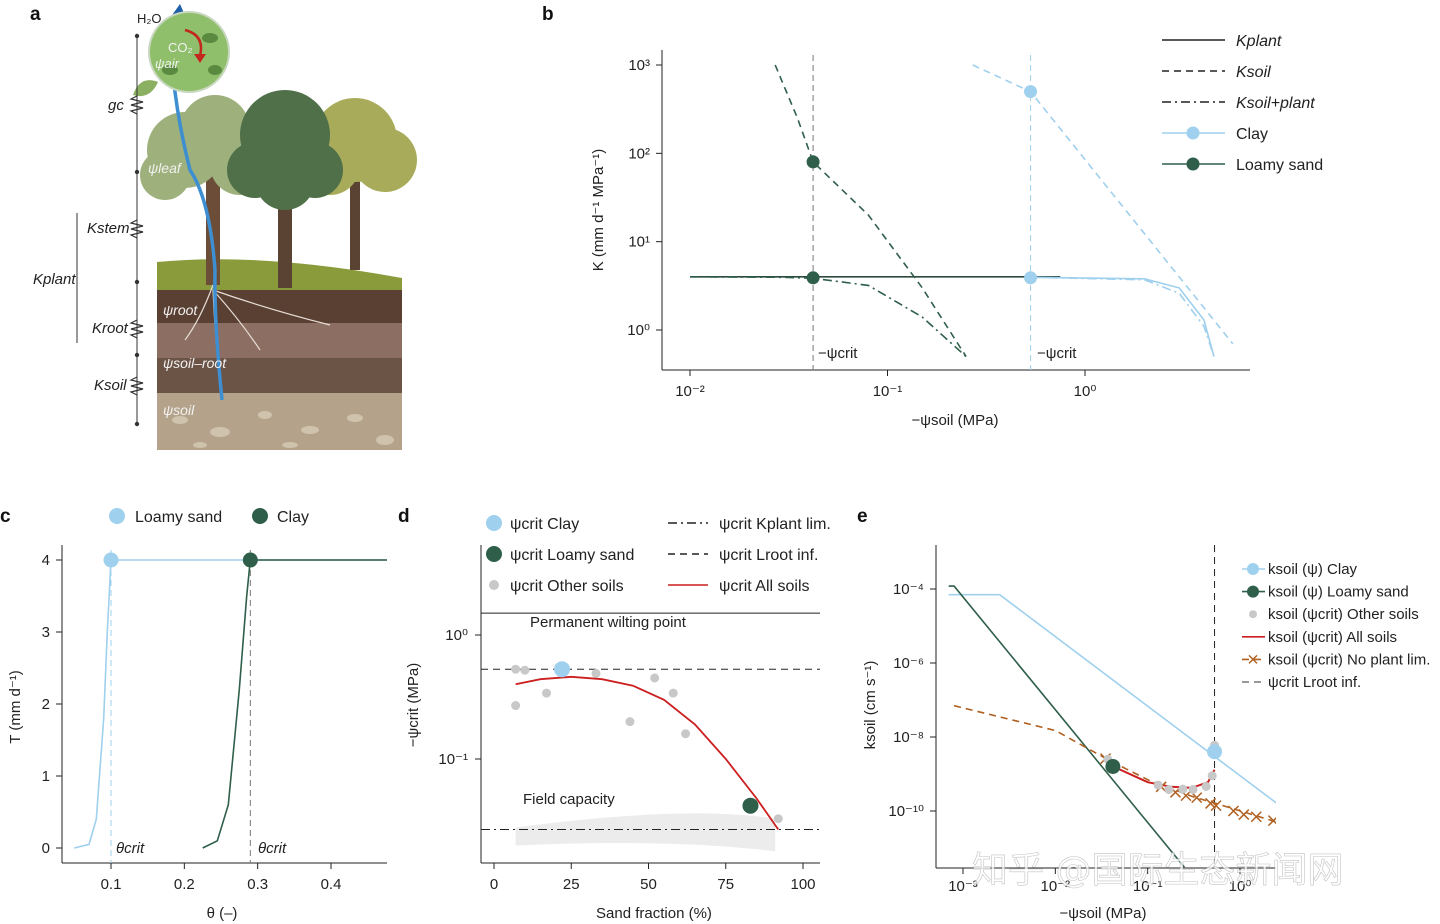  I want to click on c-thetacrit-annot-loamy: θcrit, so click(130, 848).